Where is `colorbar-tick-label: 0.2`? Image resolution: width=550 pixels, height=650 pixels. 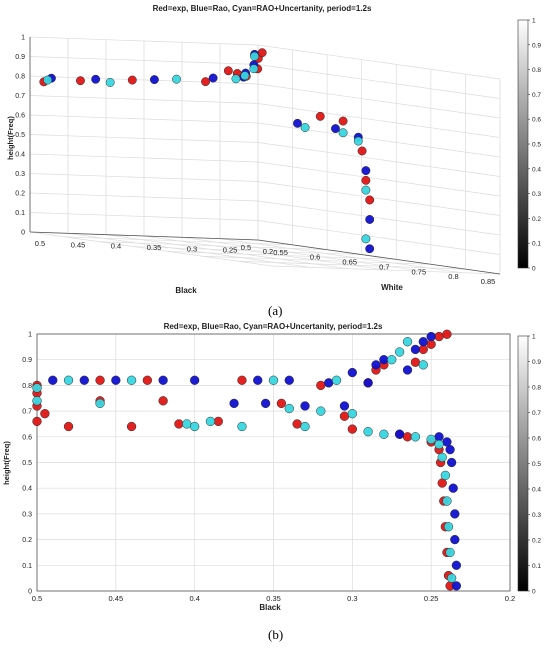
colorbar-tick-label: 0.2 is located at coordinates (536, 219).